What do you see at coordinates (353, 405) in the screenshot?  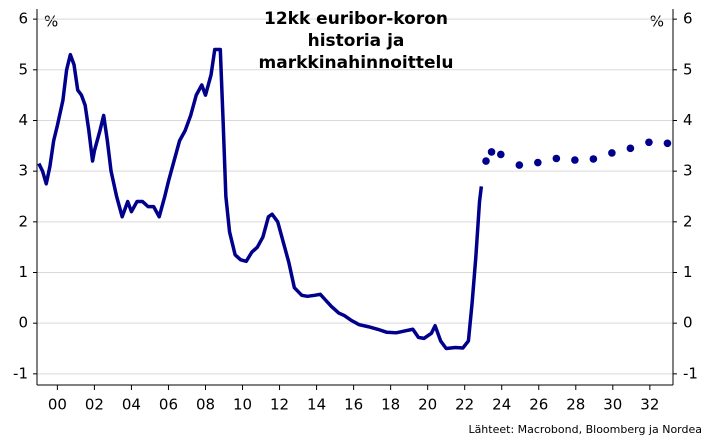 I see `x-tick-label: 16` at bounding box center [353, 405].